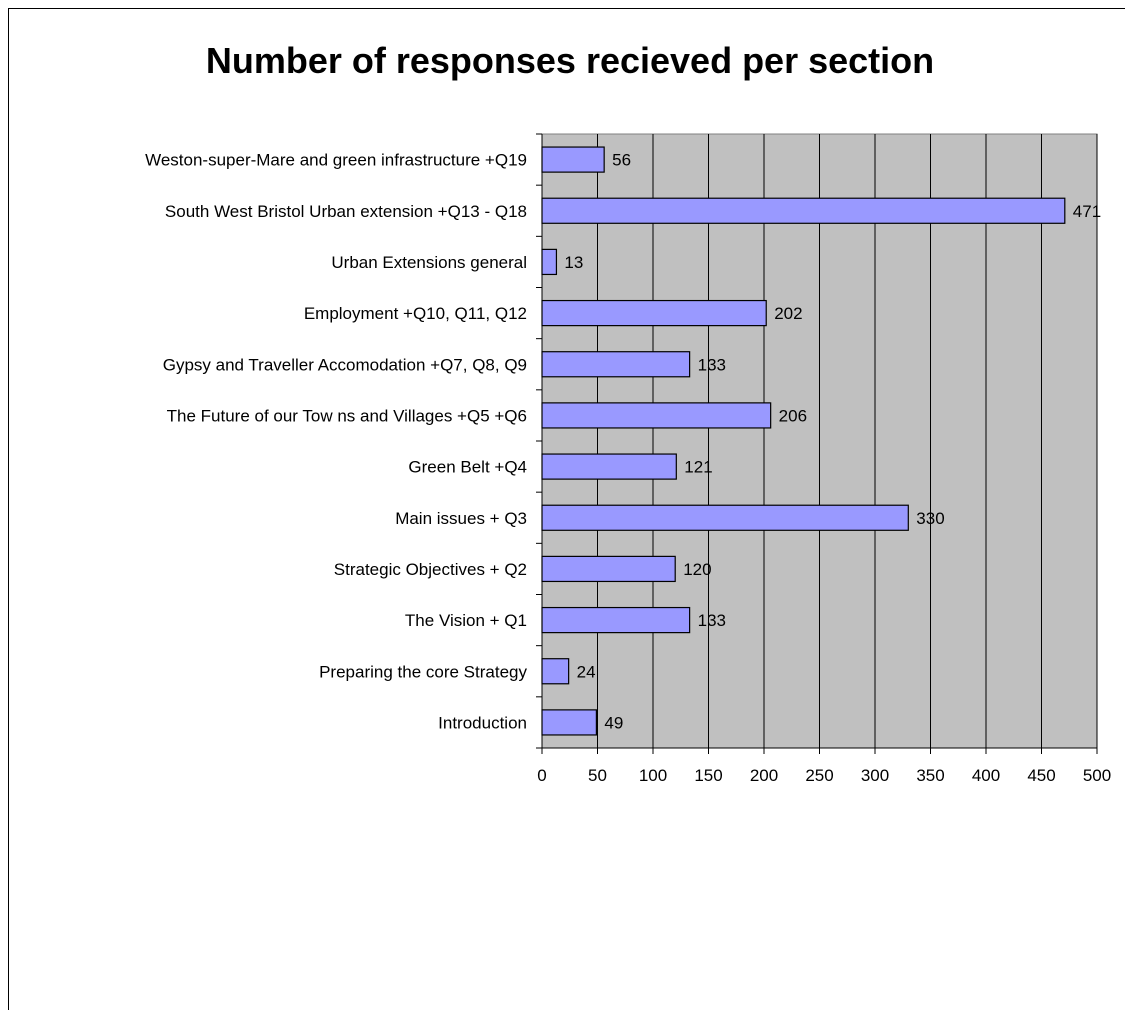 This screenshot has height=1010, width=1125. Describe the element at coordinates (1087, 211) in the screenshot. I see `data-label: 471` at that location.